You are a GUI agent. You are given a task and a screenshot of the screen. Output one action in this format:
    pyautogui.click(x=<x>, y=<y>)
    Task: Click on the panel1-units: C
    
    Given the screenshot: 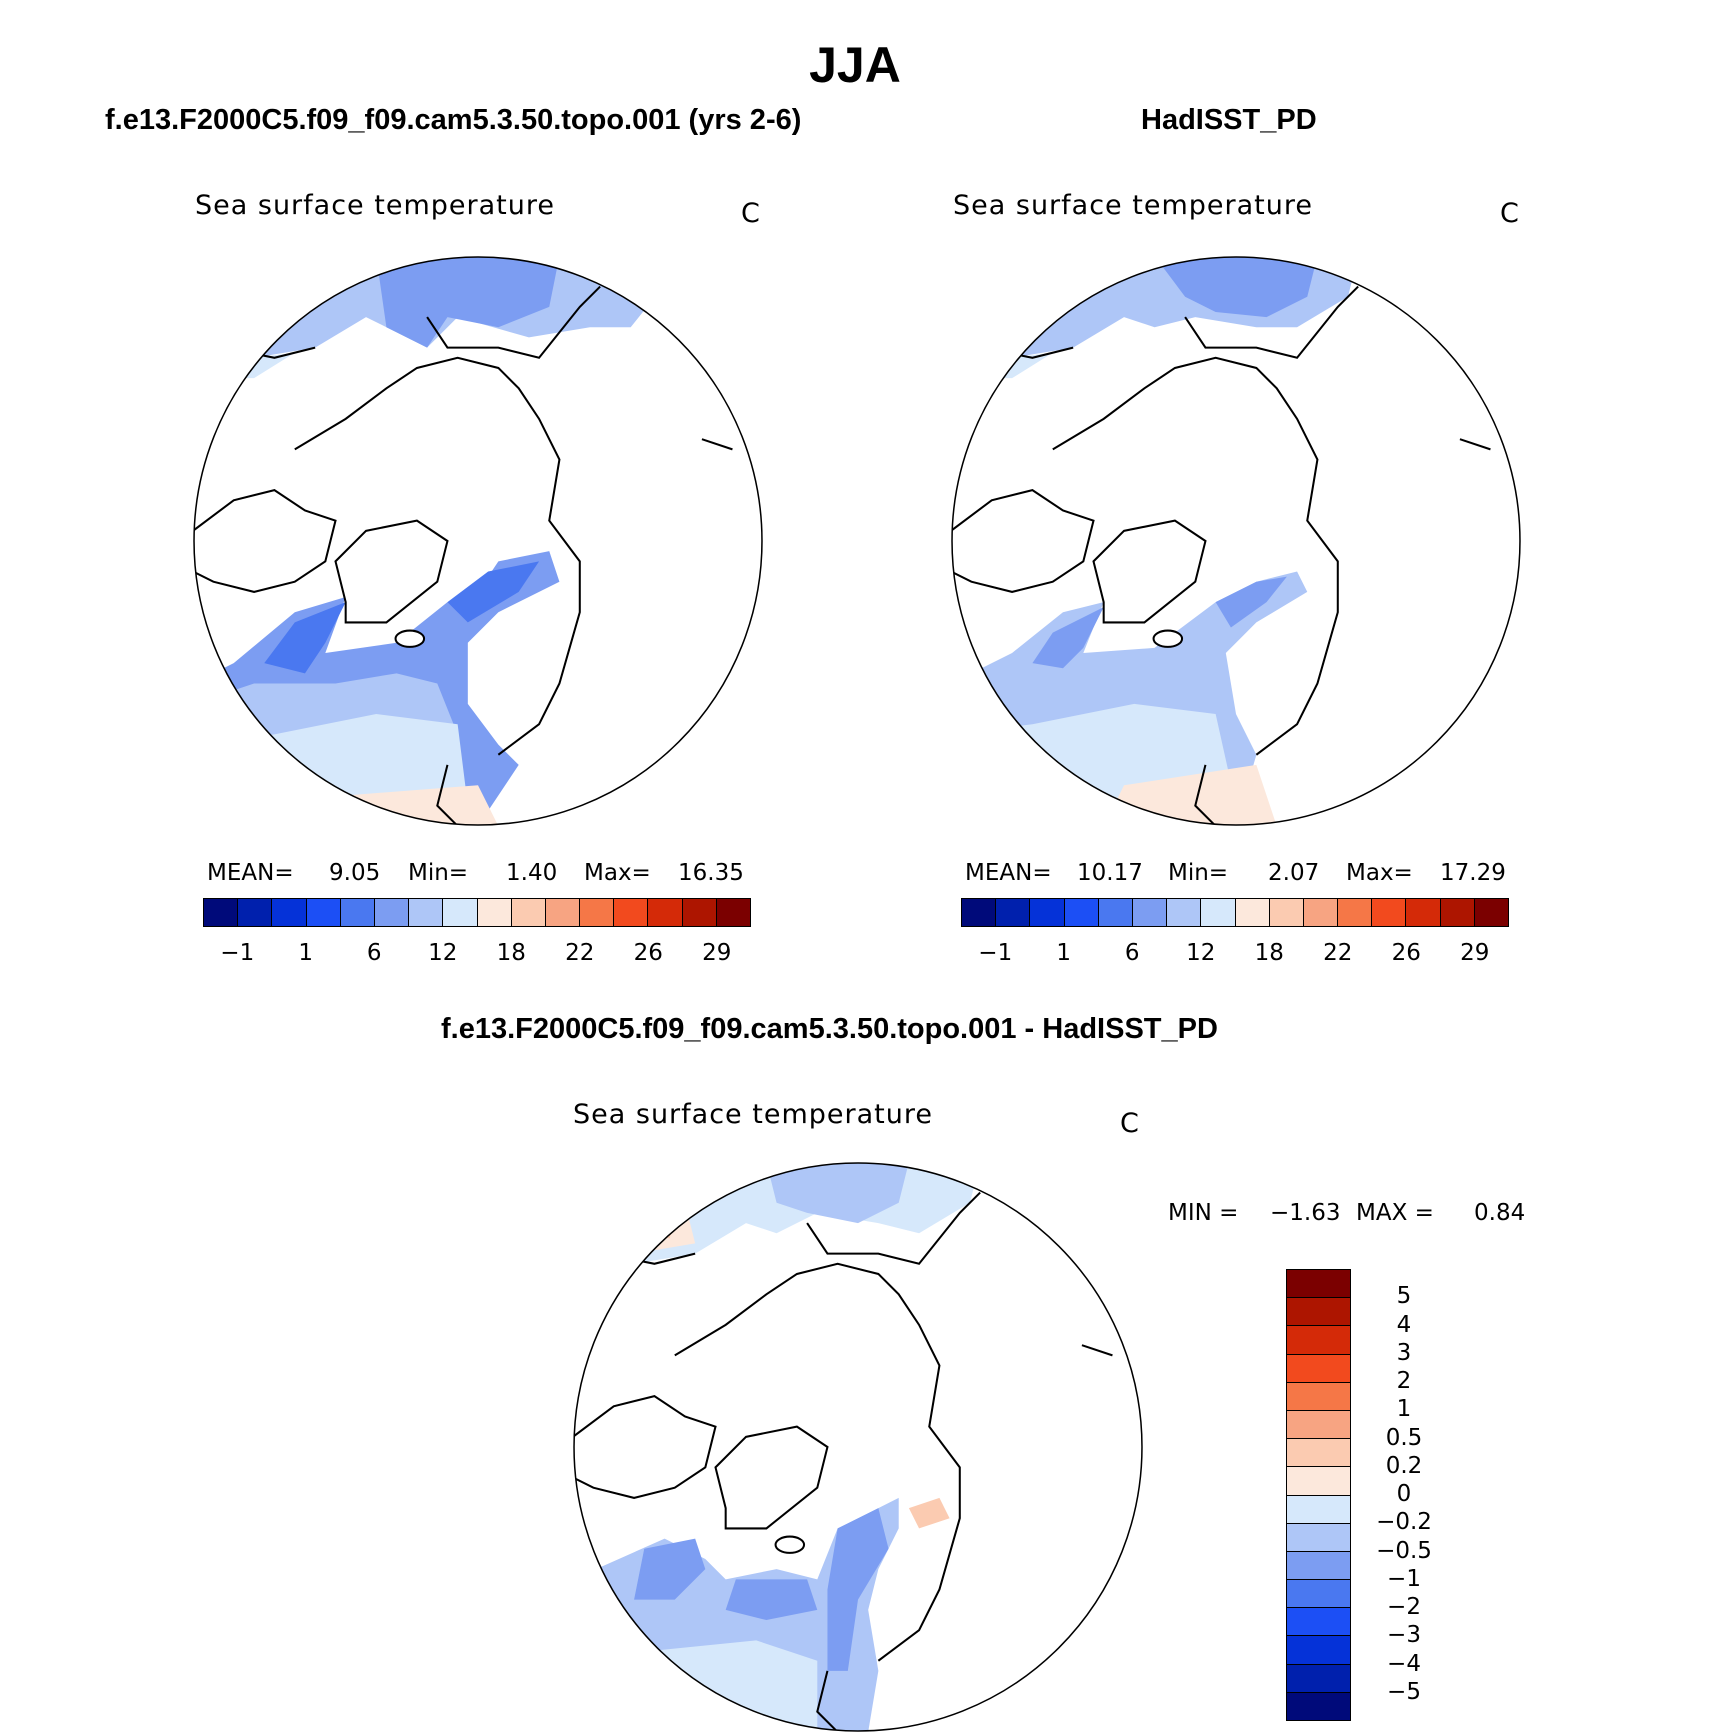 What is the action you would take?
    pyautogui.click(x=750, y=213)
    